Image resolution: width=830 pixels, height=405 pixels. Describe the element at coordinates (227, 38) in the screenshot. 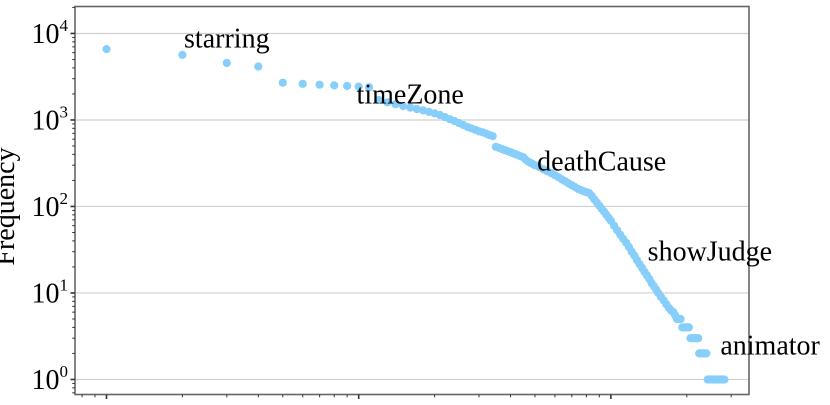

I see `annotation-starring: starring` at that location.